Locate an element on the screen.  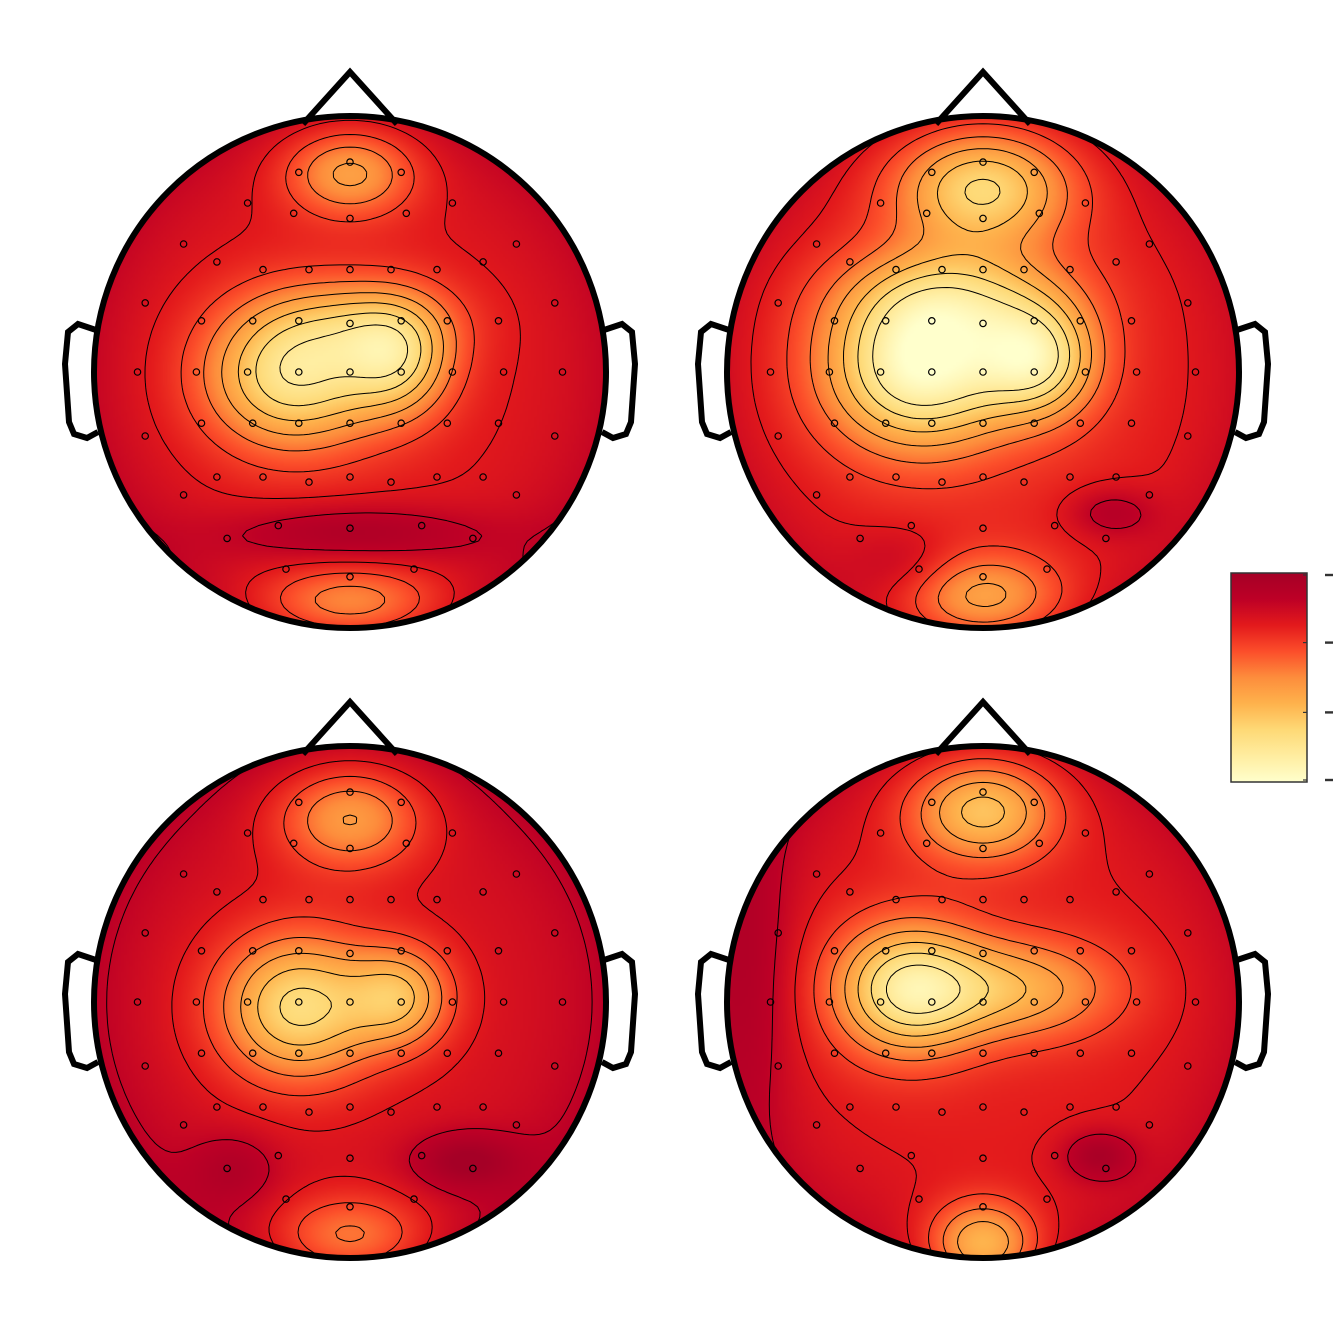
sensor-markers is located at coordinates (983, 369).